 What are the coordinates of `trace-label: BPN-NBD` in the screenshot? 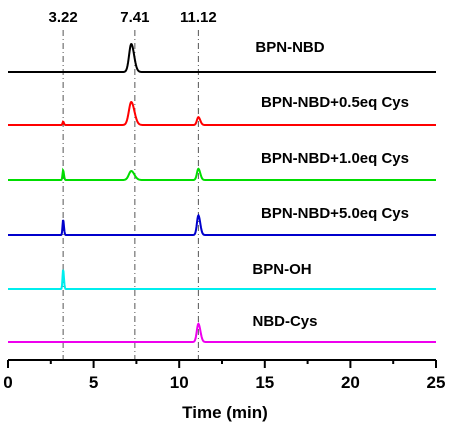 It's located at (289, 47).